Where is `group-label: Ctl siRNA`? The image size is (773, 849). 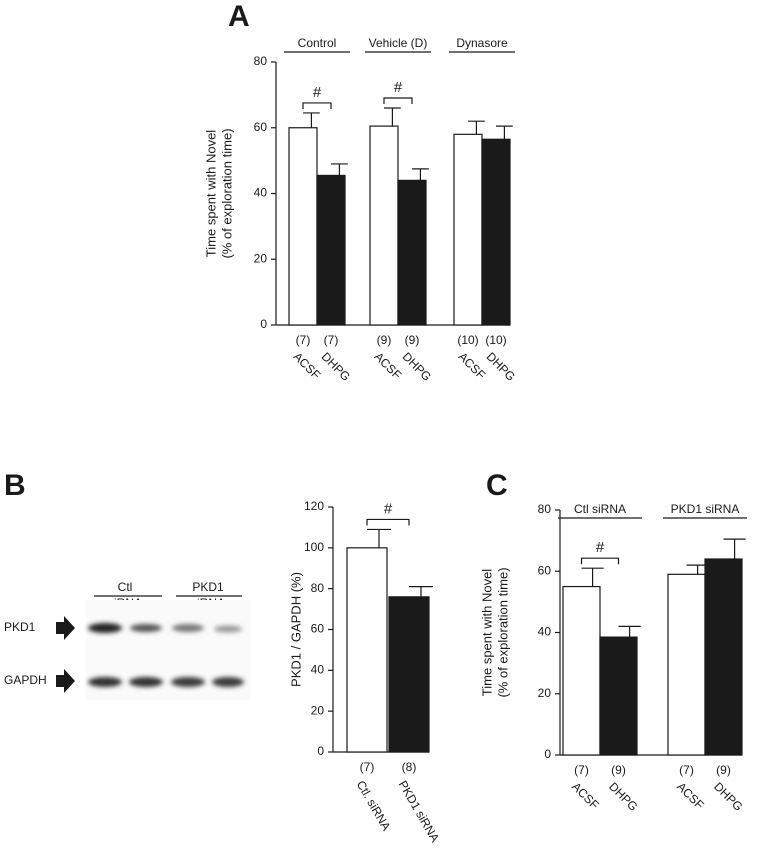 group-label: Ctl siRNA is located at coordinates (600, 509).